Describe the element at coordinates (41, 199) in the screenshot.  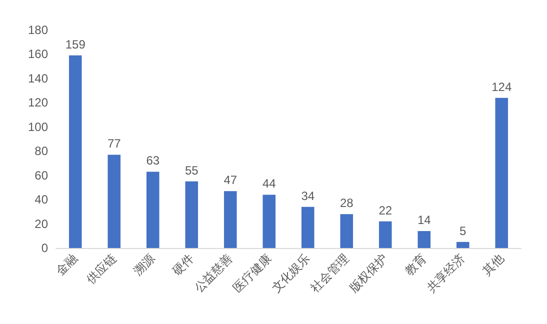
I see `y-tick-label: 40` at that location.